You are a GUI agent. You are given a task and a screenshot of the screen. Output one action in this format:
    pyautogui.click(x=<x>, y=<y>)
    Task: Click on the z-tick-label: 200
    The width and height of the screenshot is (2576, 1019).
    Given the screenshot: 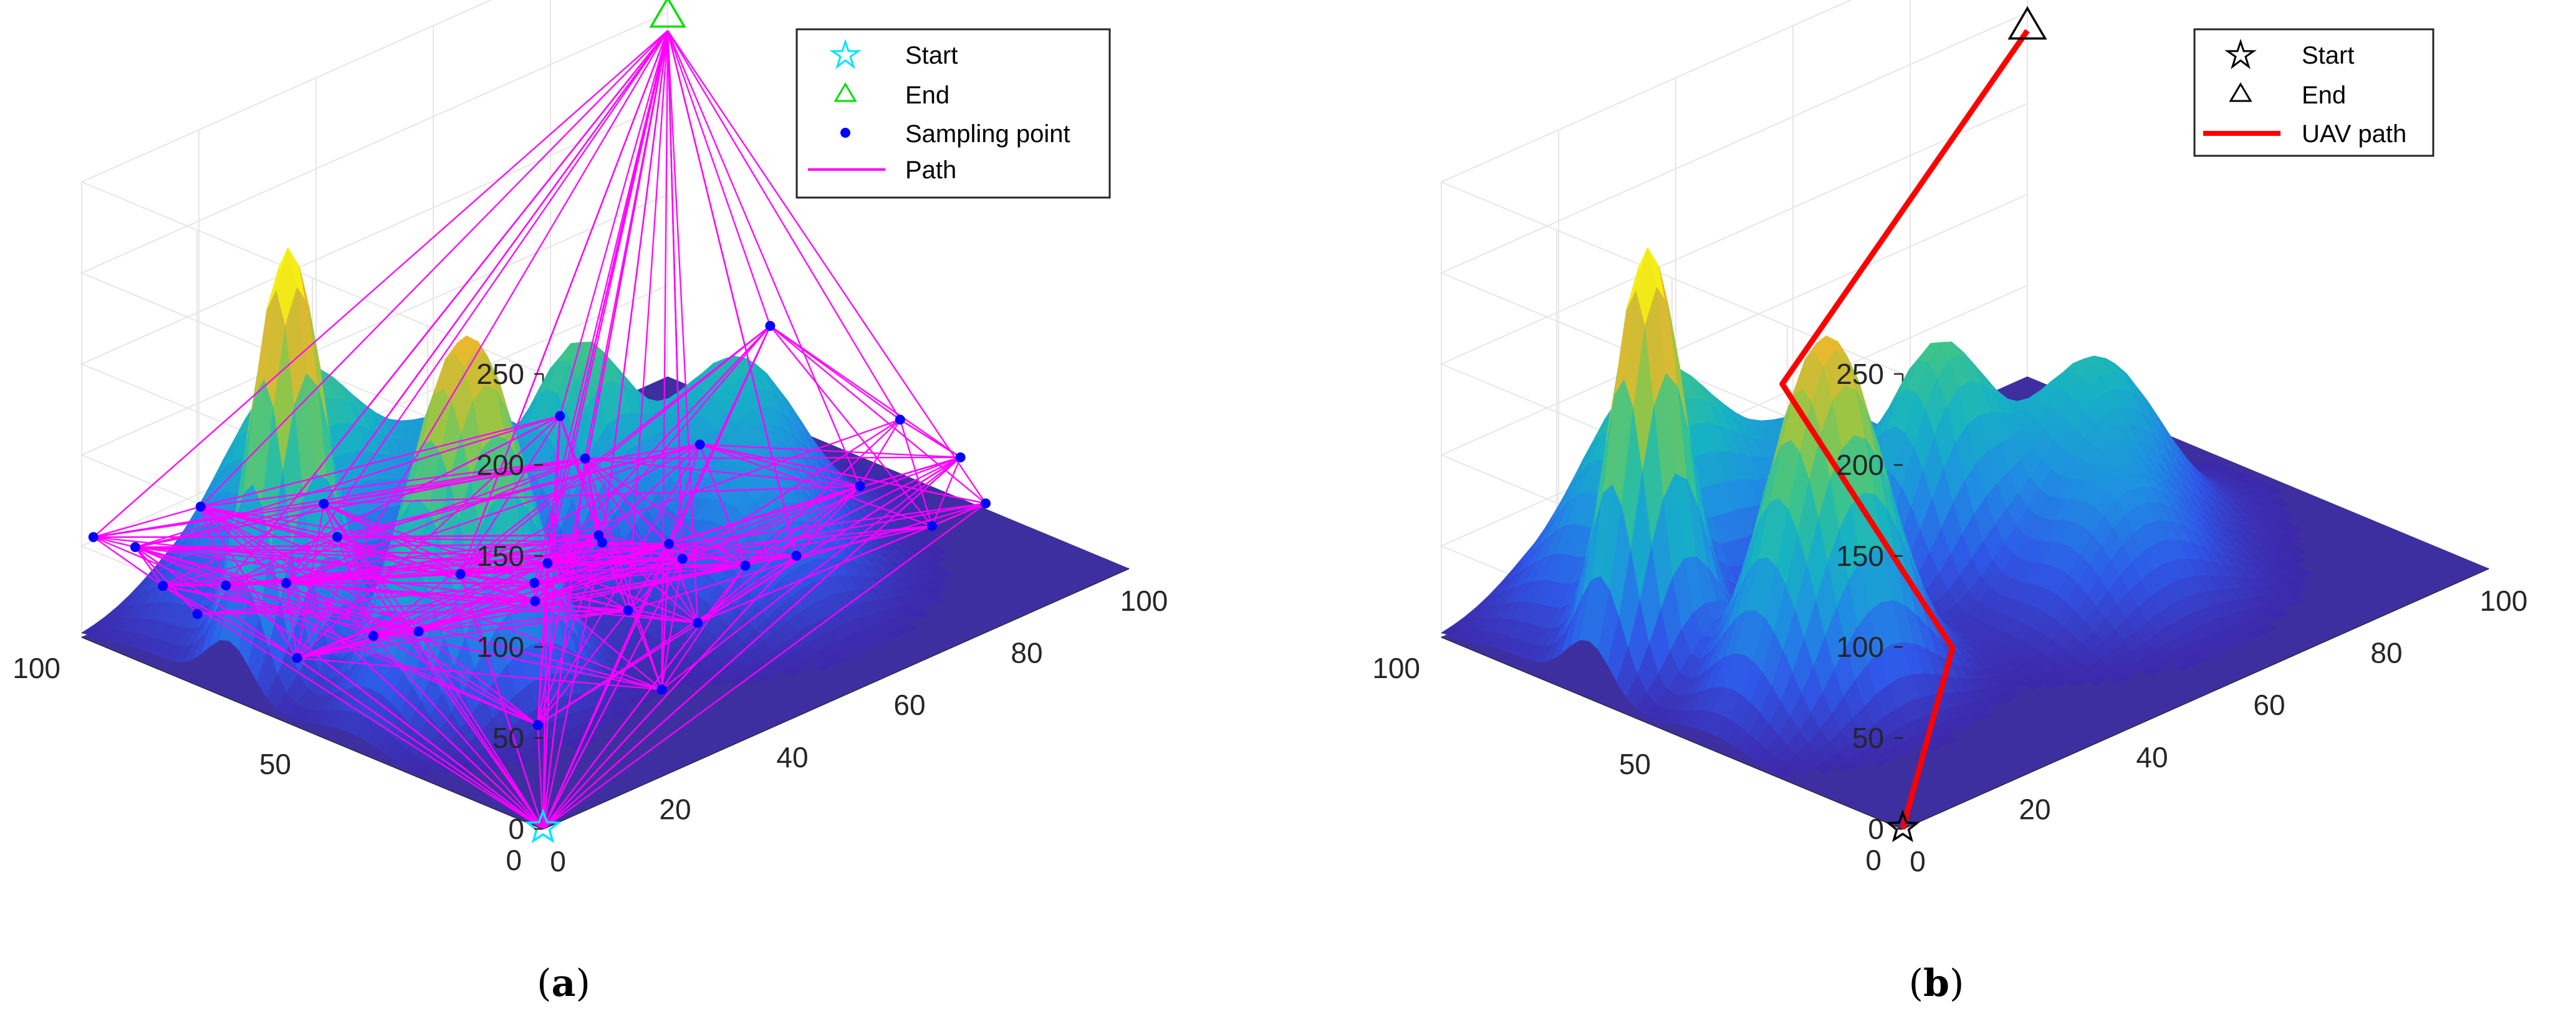 What is the action you would take?
    pyautogui.click(x=500, y=465)
    